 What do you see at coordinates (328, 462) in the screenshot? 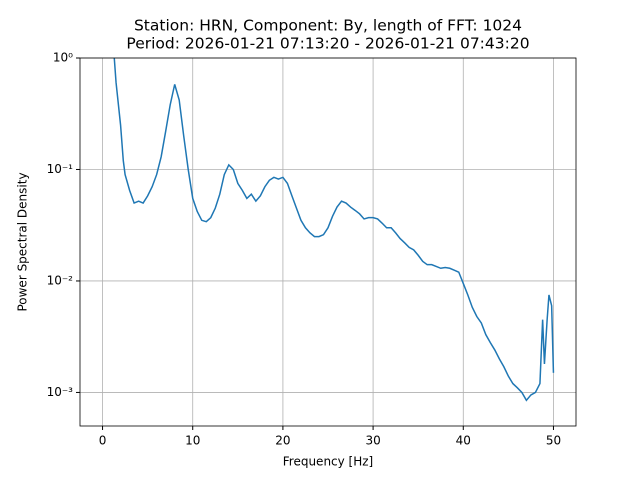
I see `x-axis-label: Frequency [Hz]` at bounding box center [328, 462].